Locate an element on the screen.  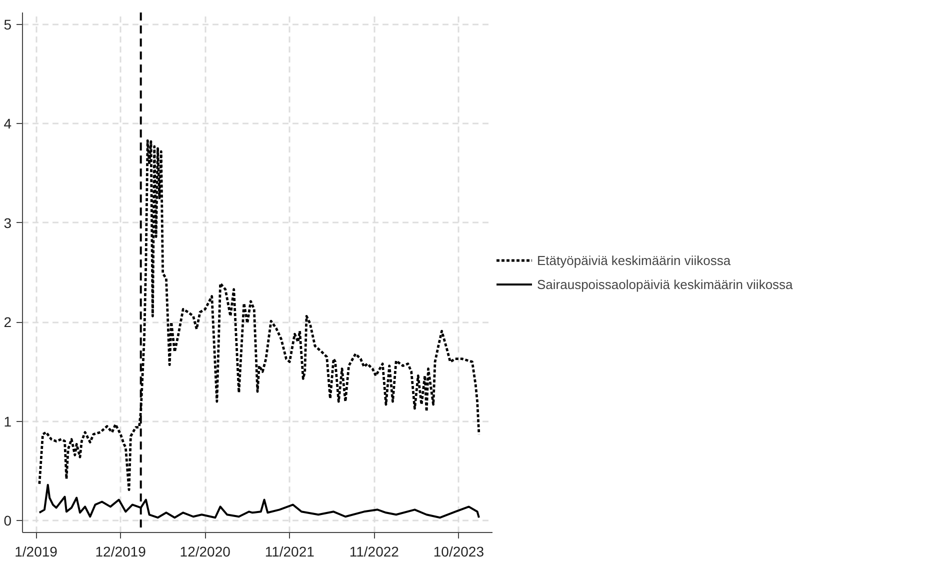
legend-label: Sairauspoissaolopäiviä keskimäärin viikossa is located at coordinates (665, 284).